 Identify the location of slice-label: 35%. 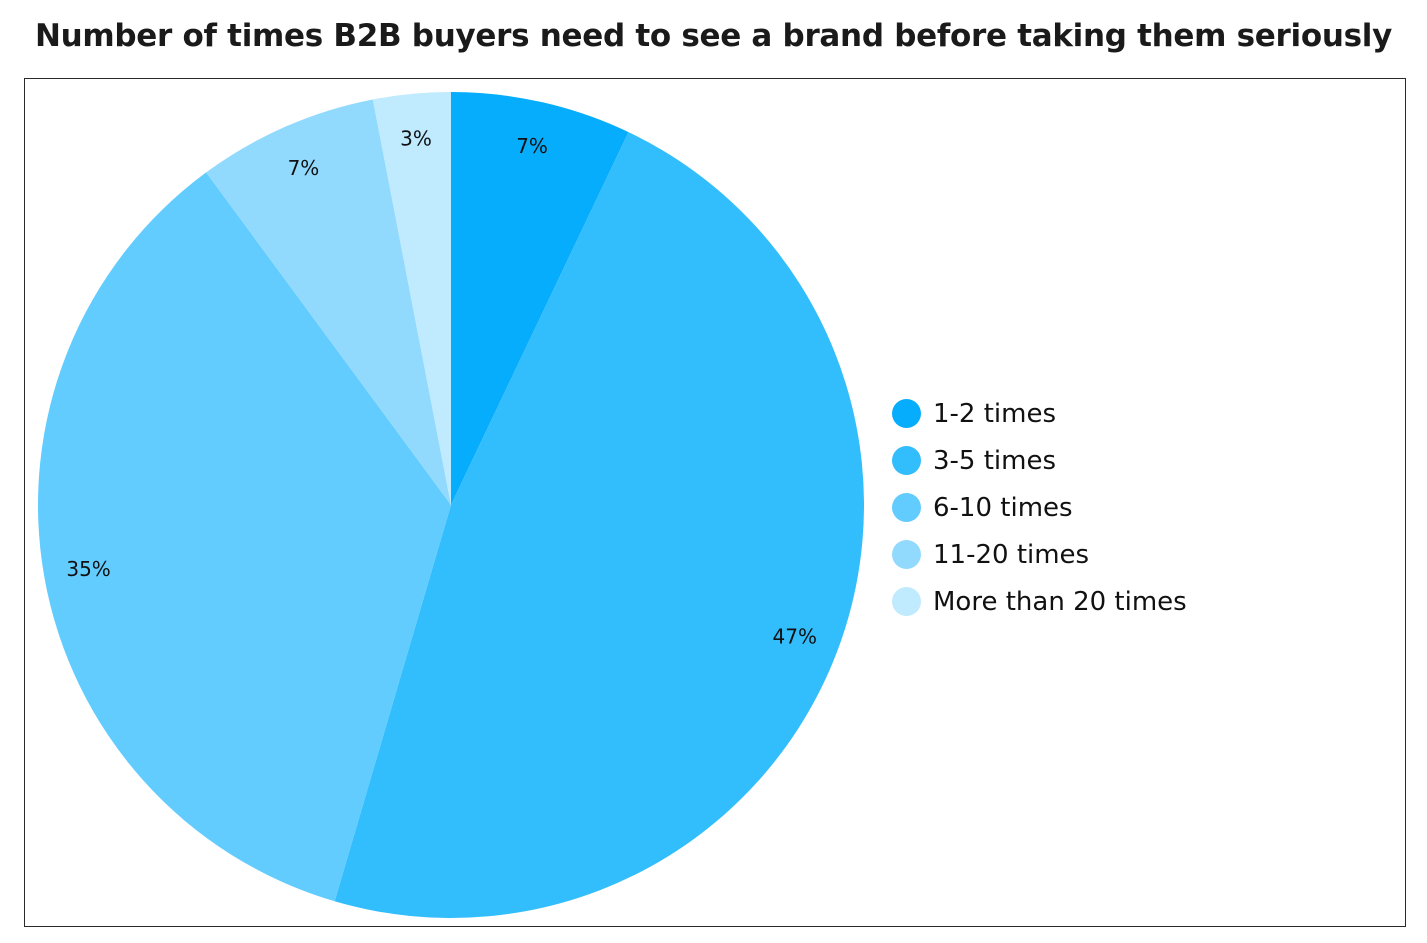
(88, 569).